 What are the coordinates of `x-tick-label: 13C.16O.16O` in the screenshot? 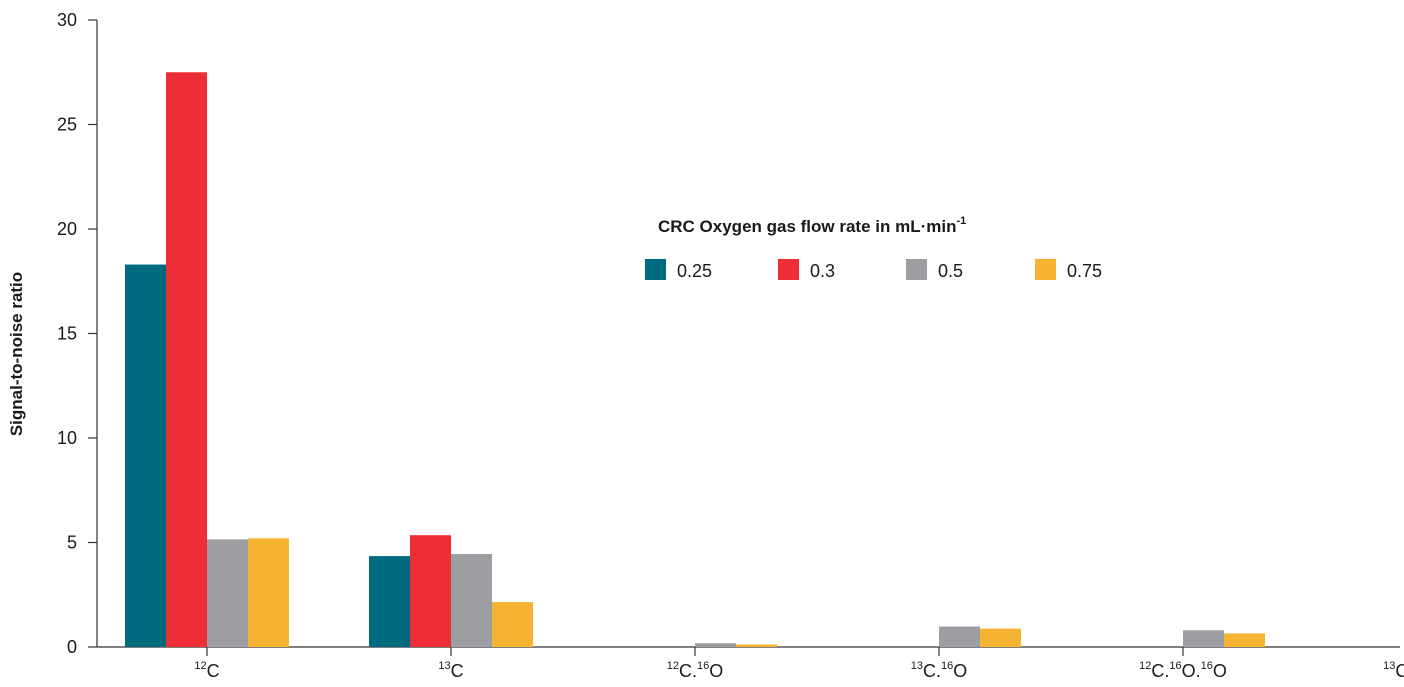 It's located at (1393, 670).